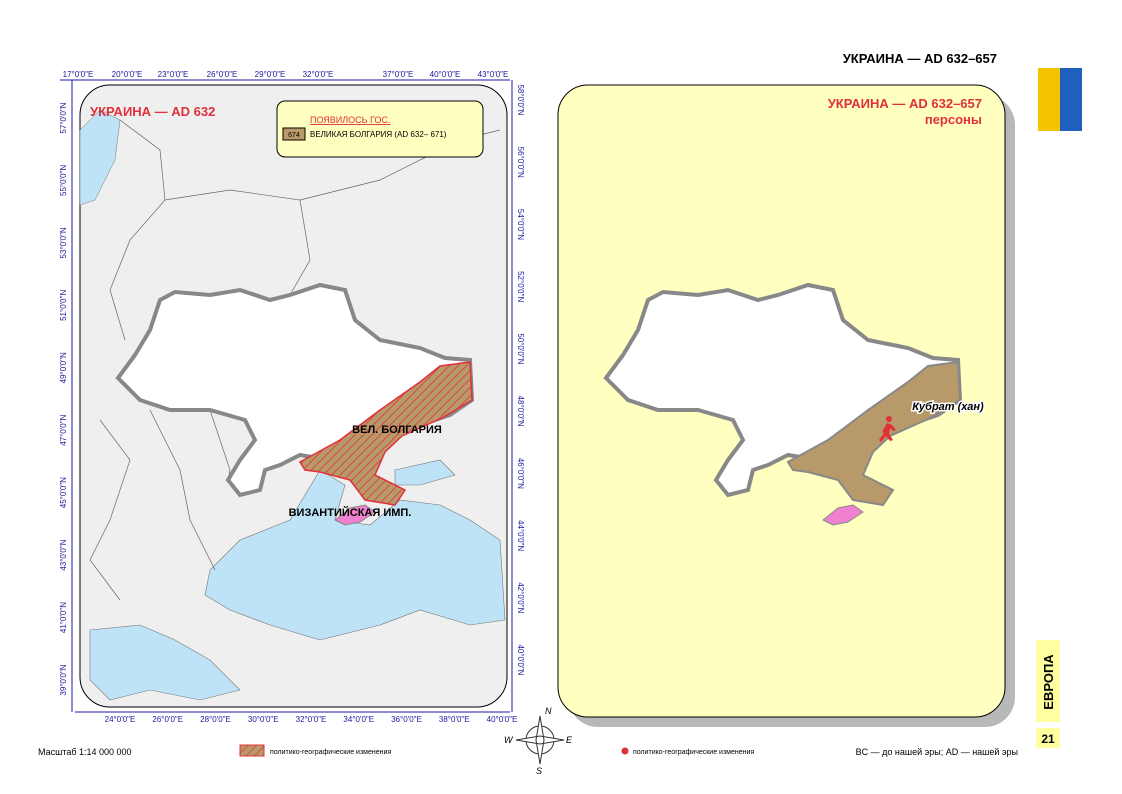 Image resolution: width=1122 pixels, height=794 pixels. Describe the element at coordinates (63, 242) in the screenshot. I see `lat-label: 53°0'0"N` at that location.